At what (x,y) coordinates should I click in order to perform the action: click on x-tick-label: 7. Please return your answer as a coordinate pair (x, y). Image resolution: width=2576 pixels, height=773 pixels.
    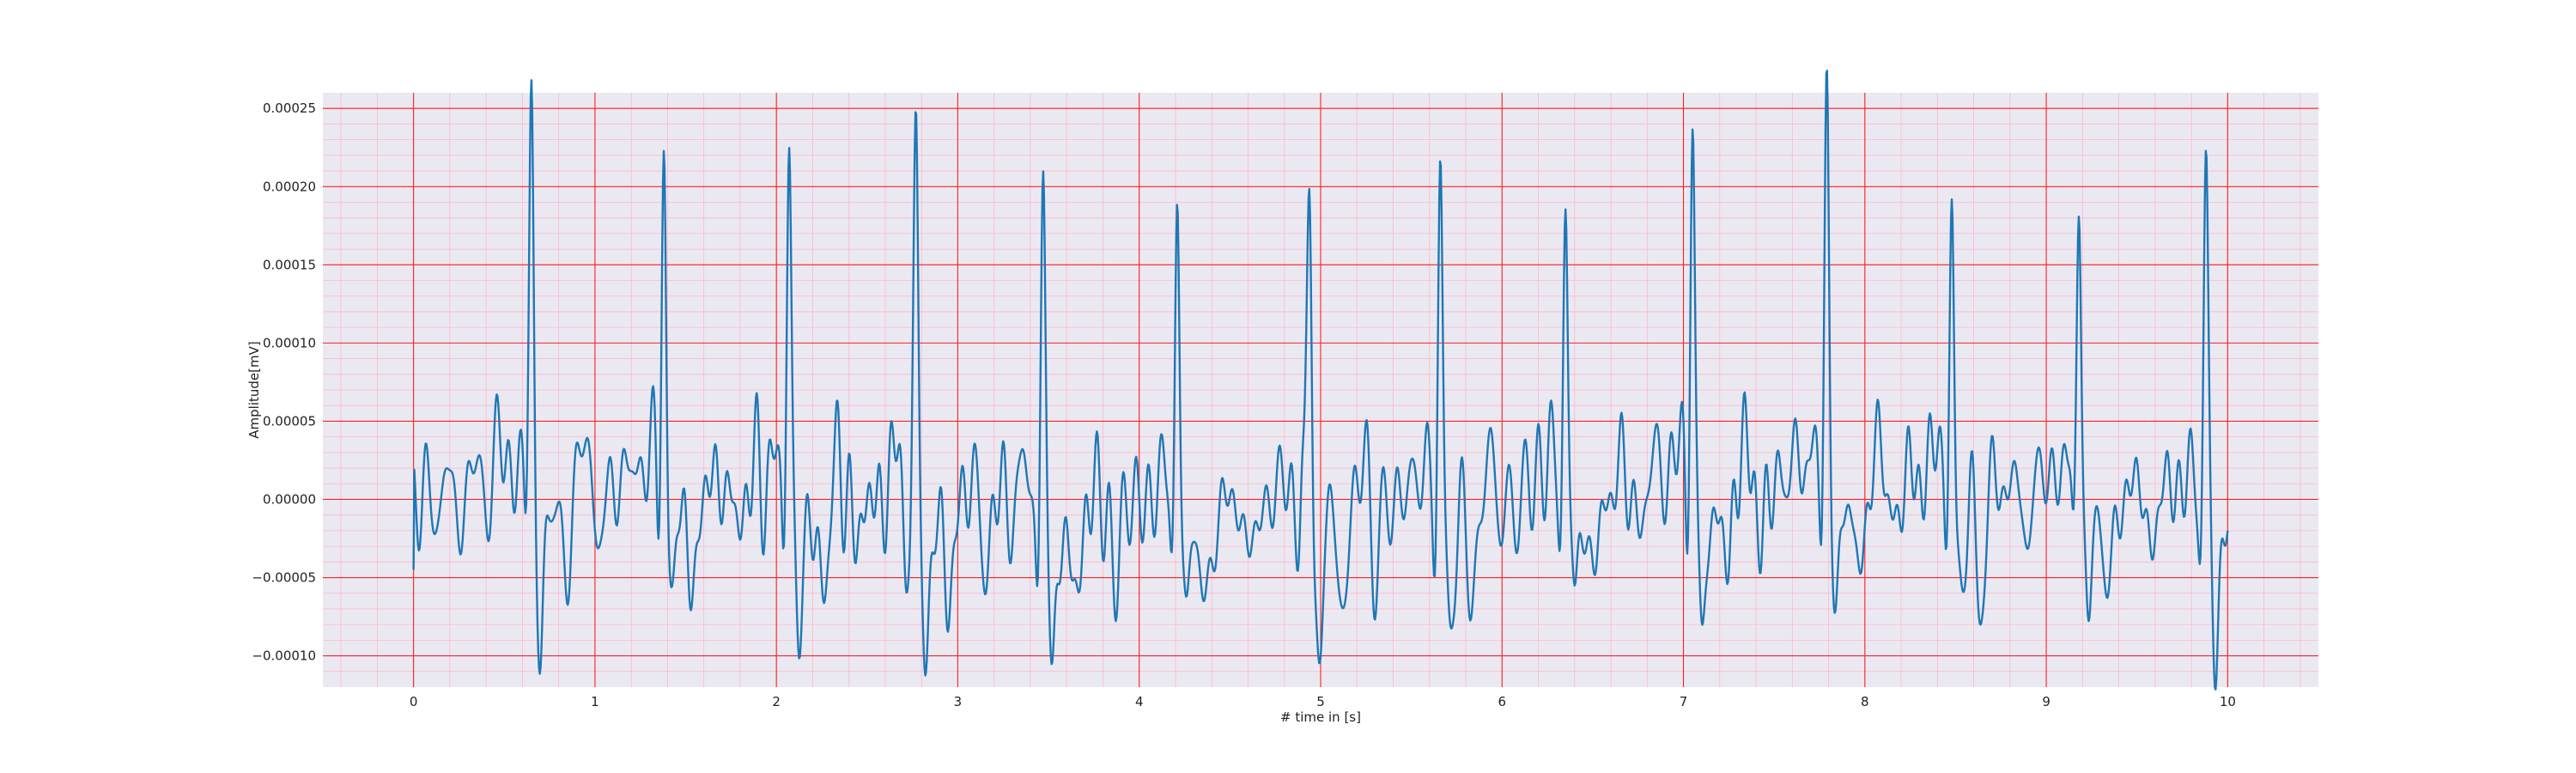
    Looking at the image, I should click on (1684, 701).